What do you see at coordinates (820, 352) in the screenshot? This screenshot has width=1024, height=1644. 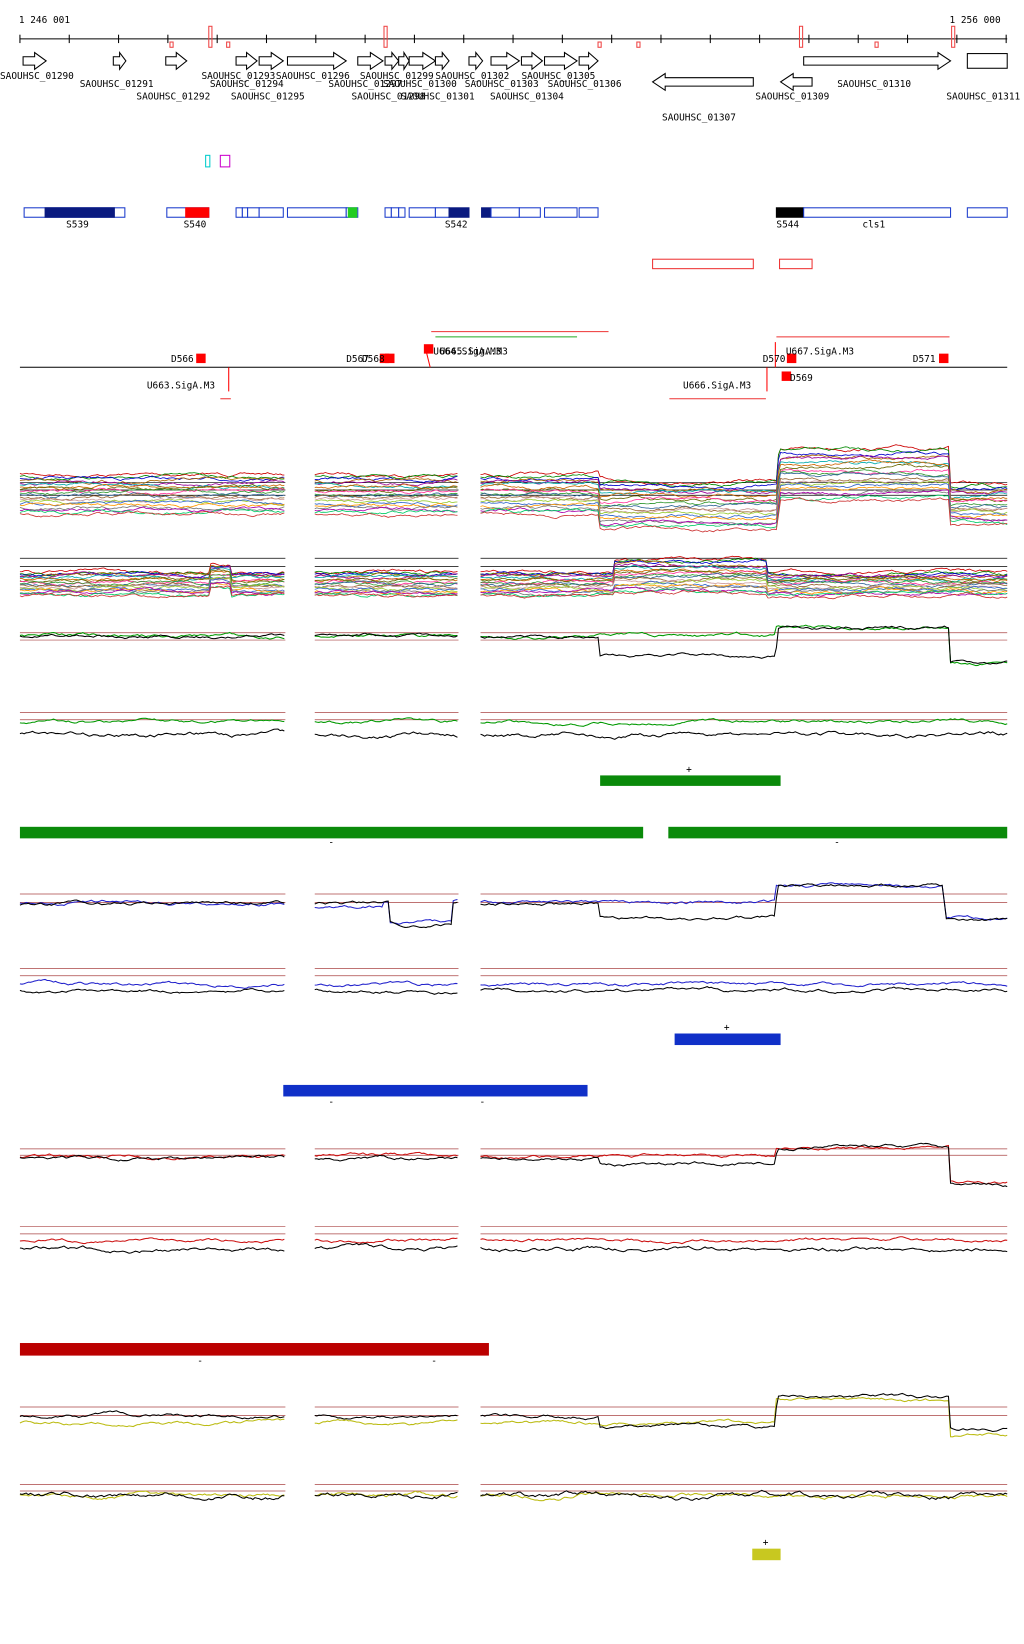 I see `feature-label: U667.SigA.M3` at bounding box center [820, 352].